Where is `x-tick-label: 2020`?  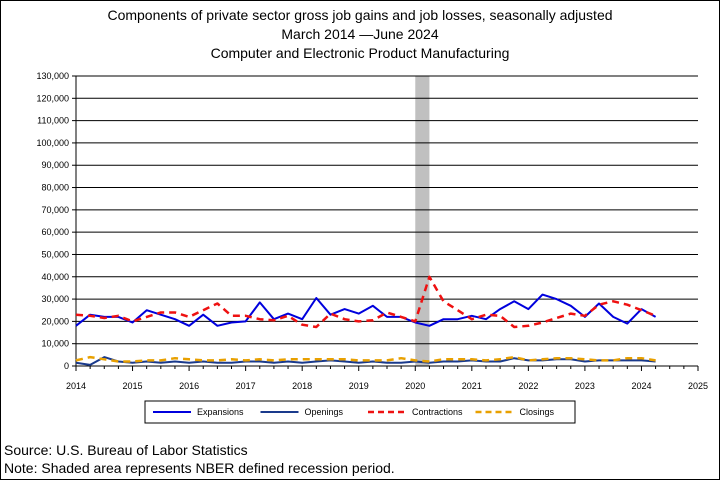 x-tick-label: 2020 is located at coordinates (415, 386).